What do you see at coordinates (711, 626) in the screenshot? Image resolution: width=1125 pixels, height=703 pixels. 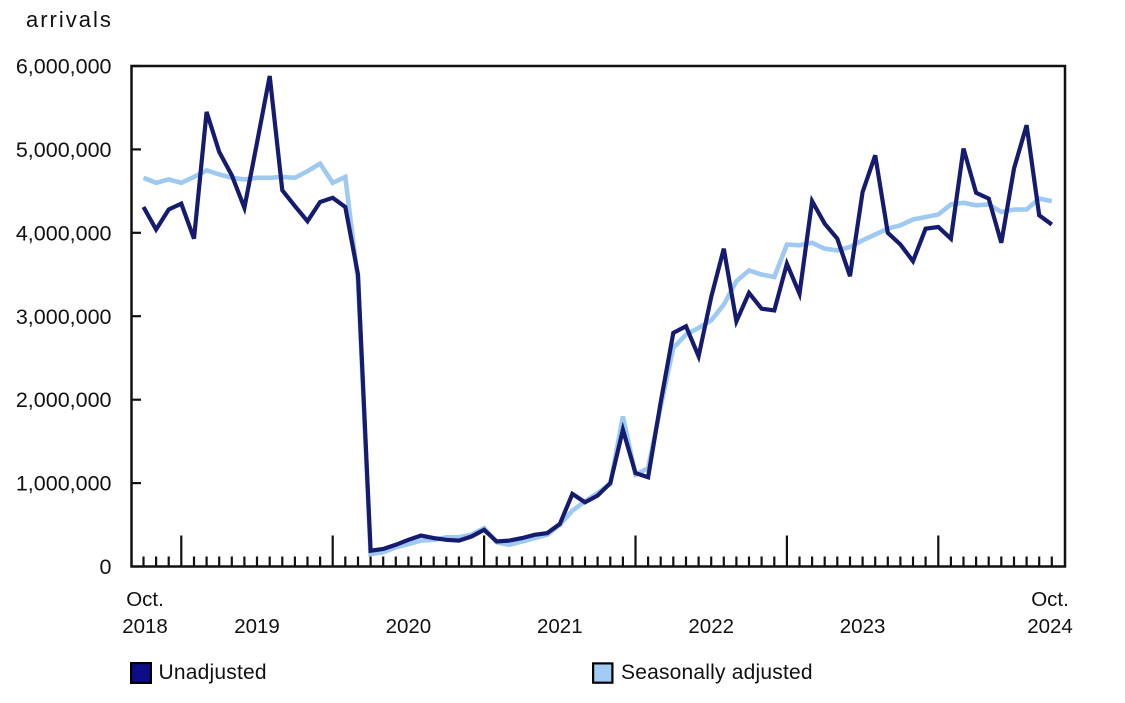 I see `svg-text: 2022` at bounding box center [711, 626].